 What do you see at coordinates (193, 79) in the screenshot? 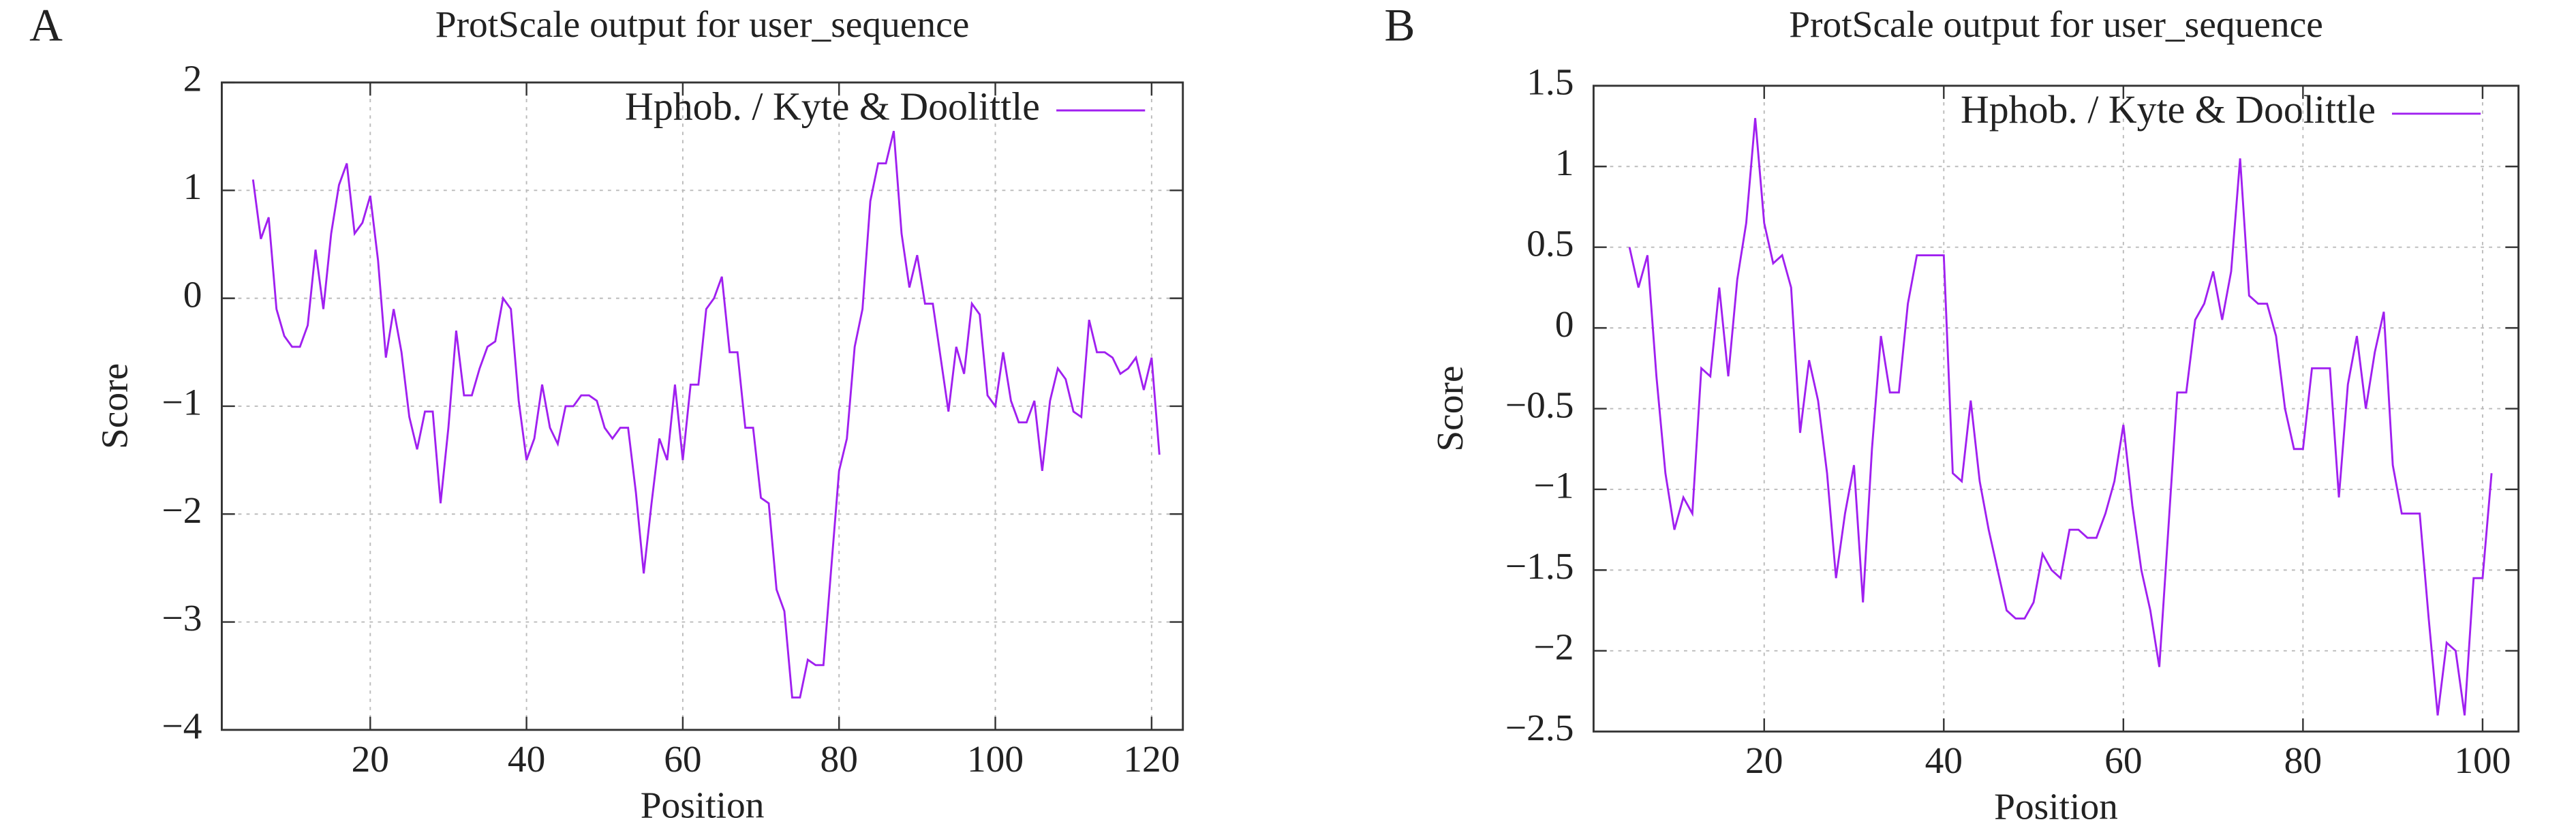
I see `y-tick-label: 2` at bounding box center [193, 79].